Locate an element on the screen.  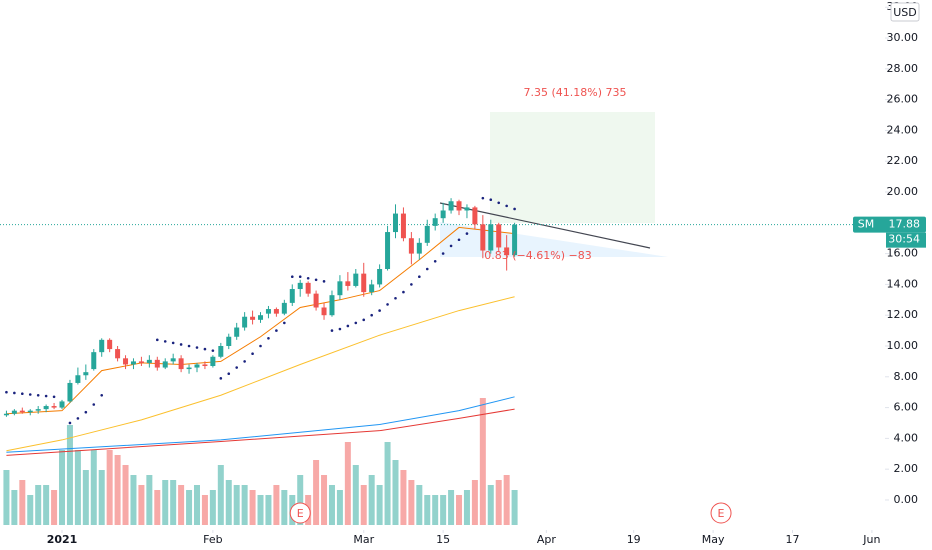
y-tick-label: 26.00 is located at coordinates (903, 99).